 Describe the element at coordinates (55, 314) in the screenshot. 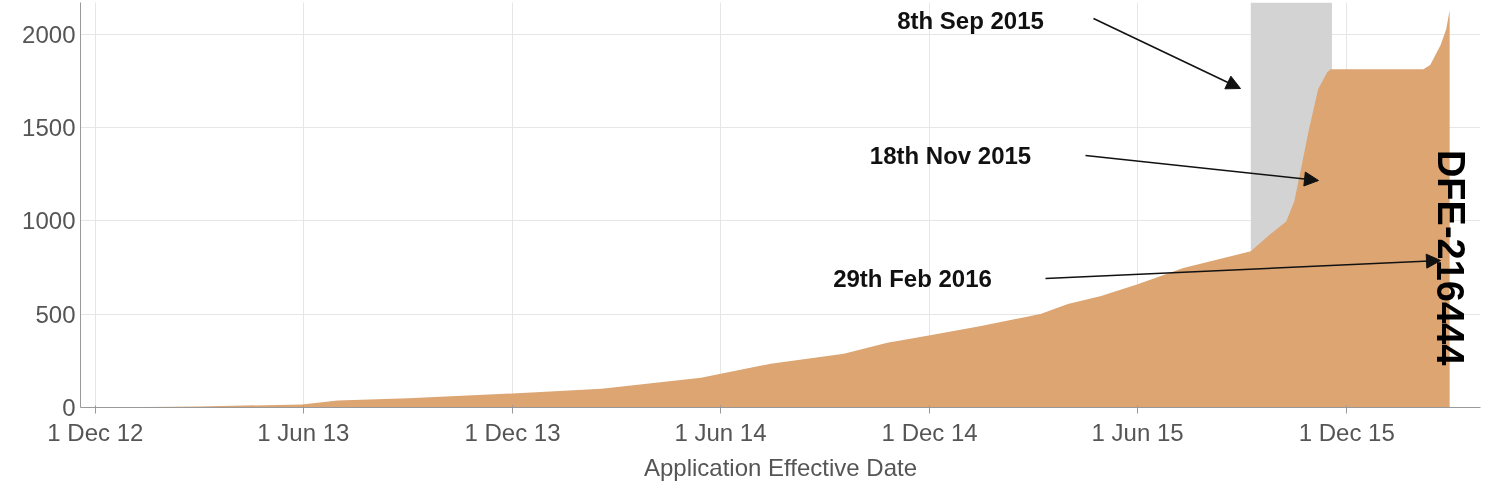

I see `y-tick-label: 500` at that location.